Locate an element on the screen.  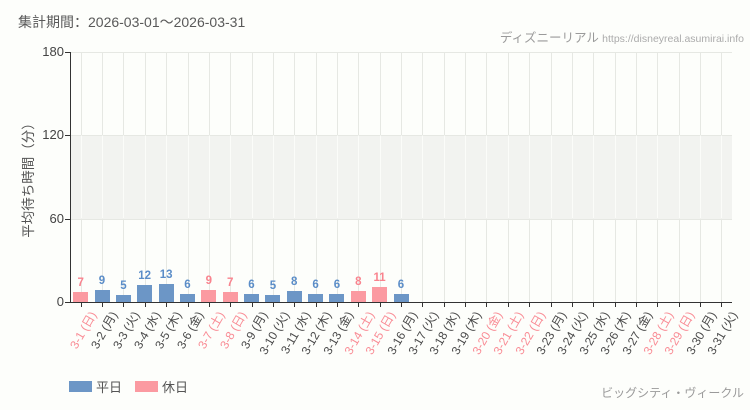
y-axis-title: 平均待ち時間（分） is located at coordinates (28, 177).